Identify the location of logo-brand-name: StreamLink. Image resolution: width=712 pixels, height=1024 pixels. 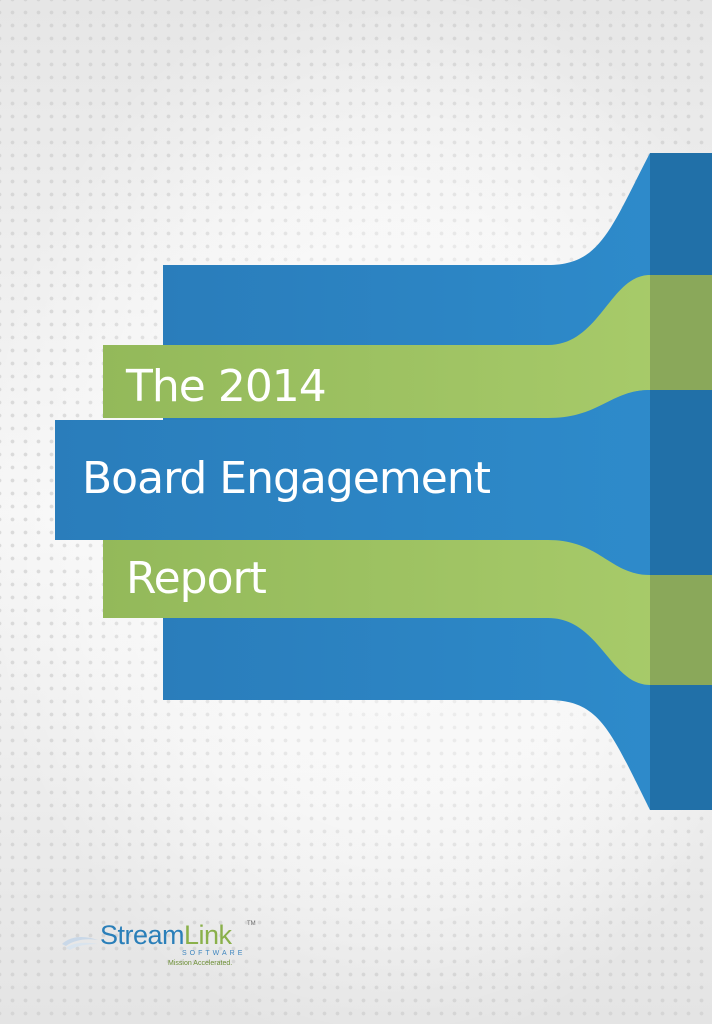
(166, 935).